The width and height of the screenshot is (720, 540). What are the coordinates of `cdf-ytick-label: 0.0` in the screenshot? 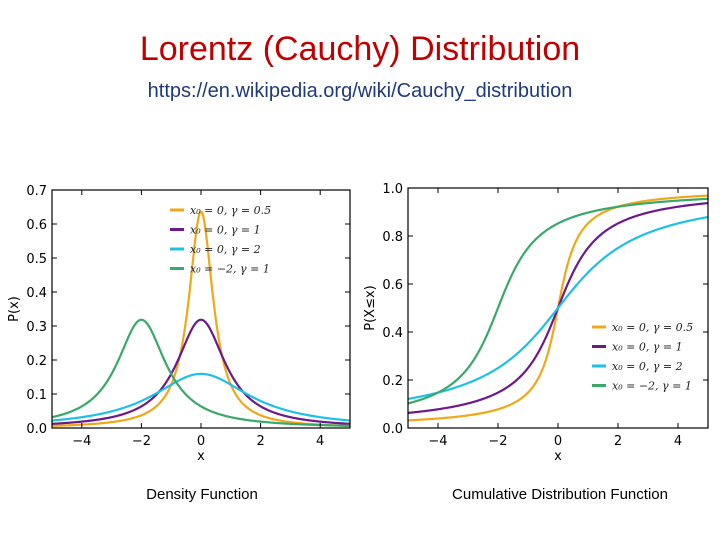 It's located at (392, 429).